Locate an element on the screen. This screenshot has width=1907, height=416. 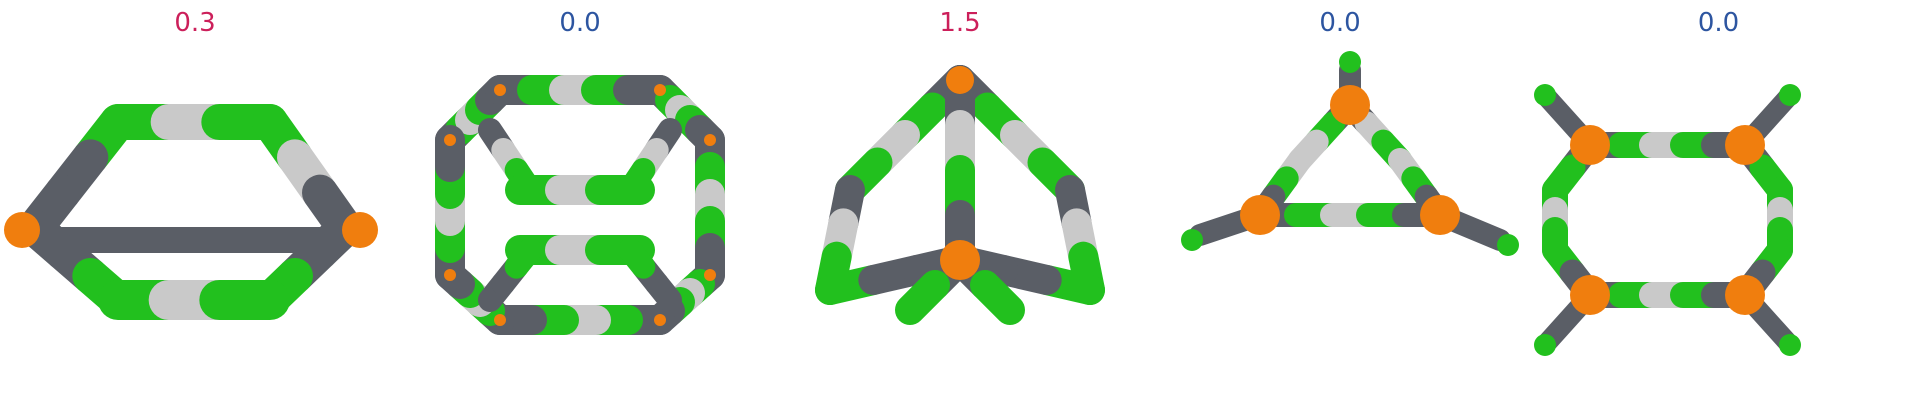
score-label-5: 0.0 is located at coordinates (1718, 23).